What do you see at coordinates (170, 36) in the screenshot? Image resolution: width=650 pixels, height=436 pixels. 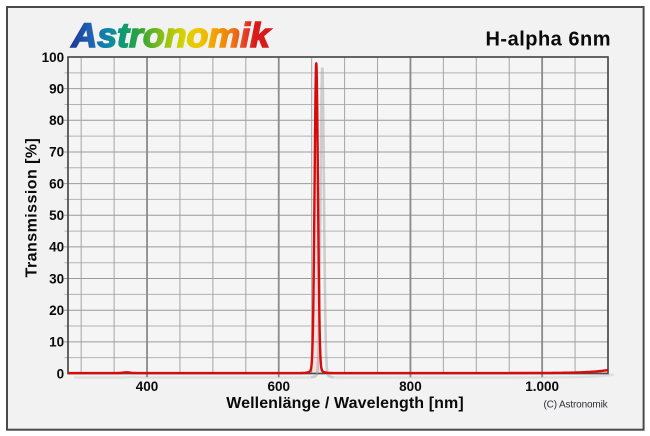 I see `svg-text: Astronomik` at bounding box center [170, 36].